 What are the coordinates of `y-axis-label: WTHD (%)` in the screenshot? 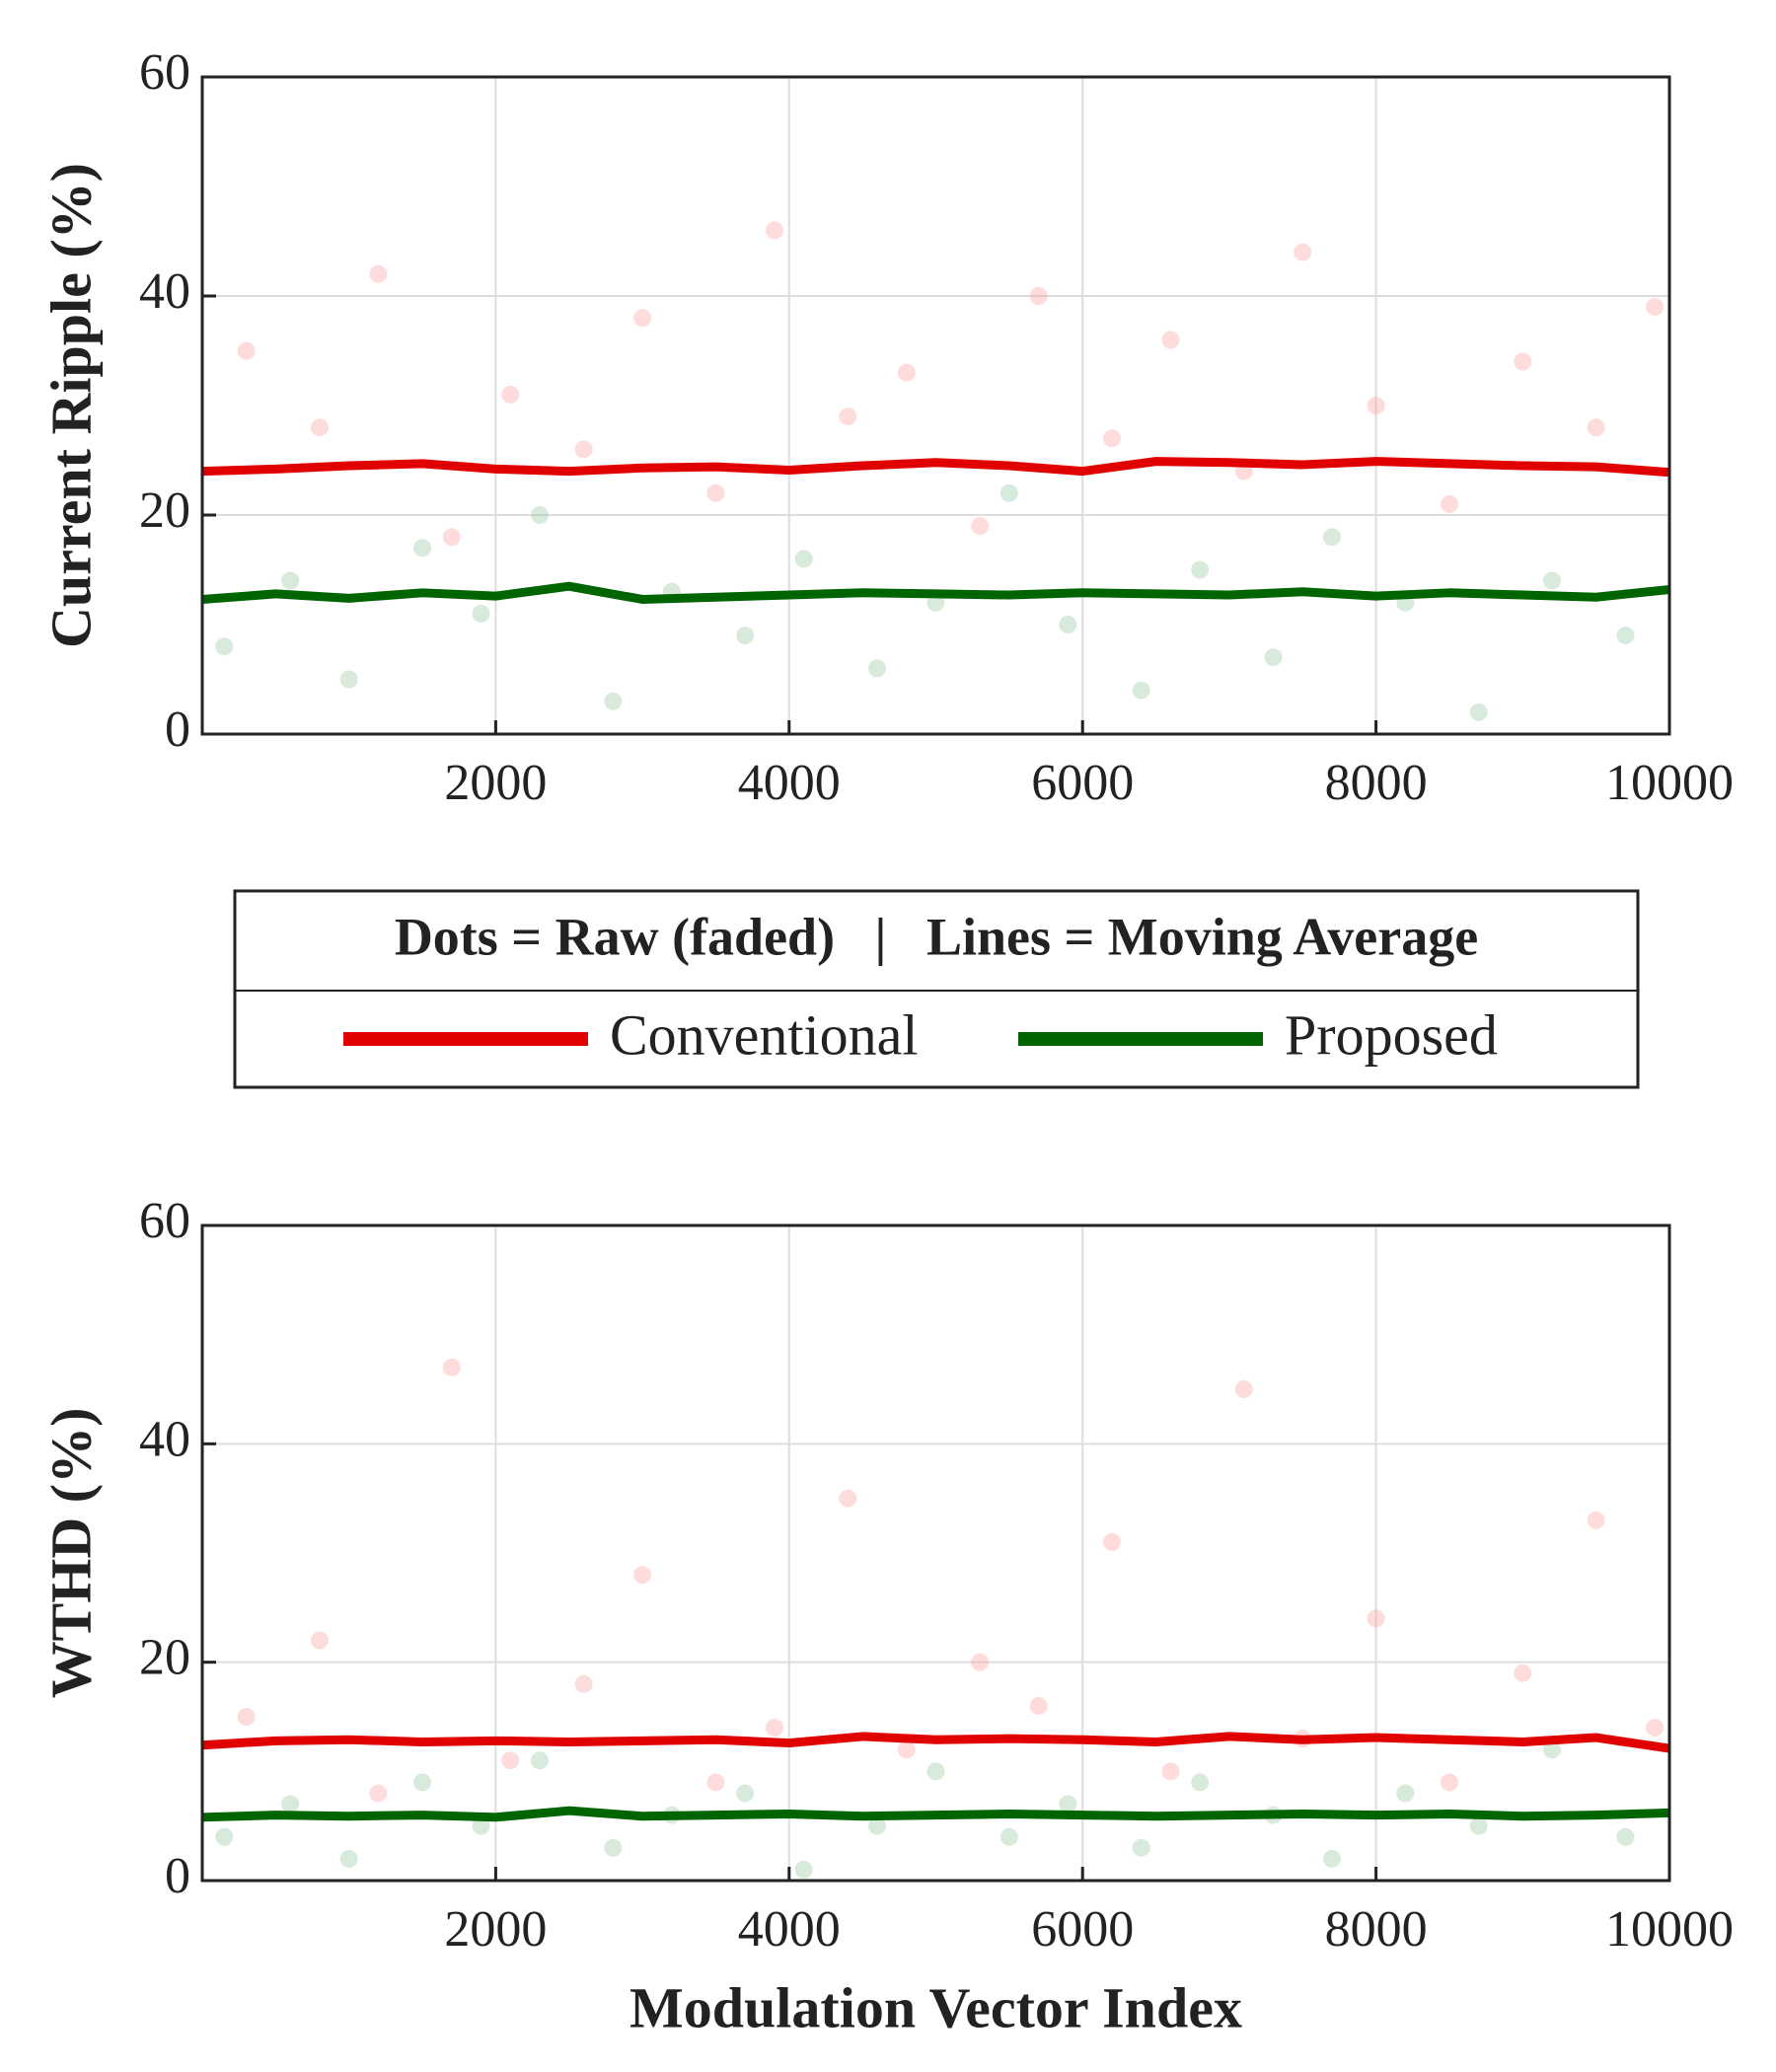 It's located at (71, 1554).